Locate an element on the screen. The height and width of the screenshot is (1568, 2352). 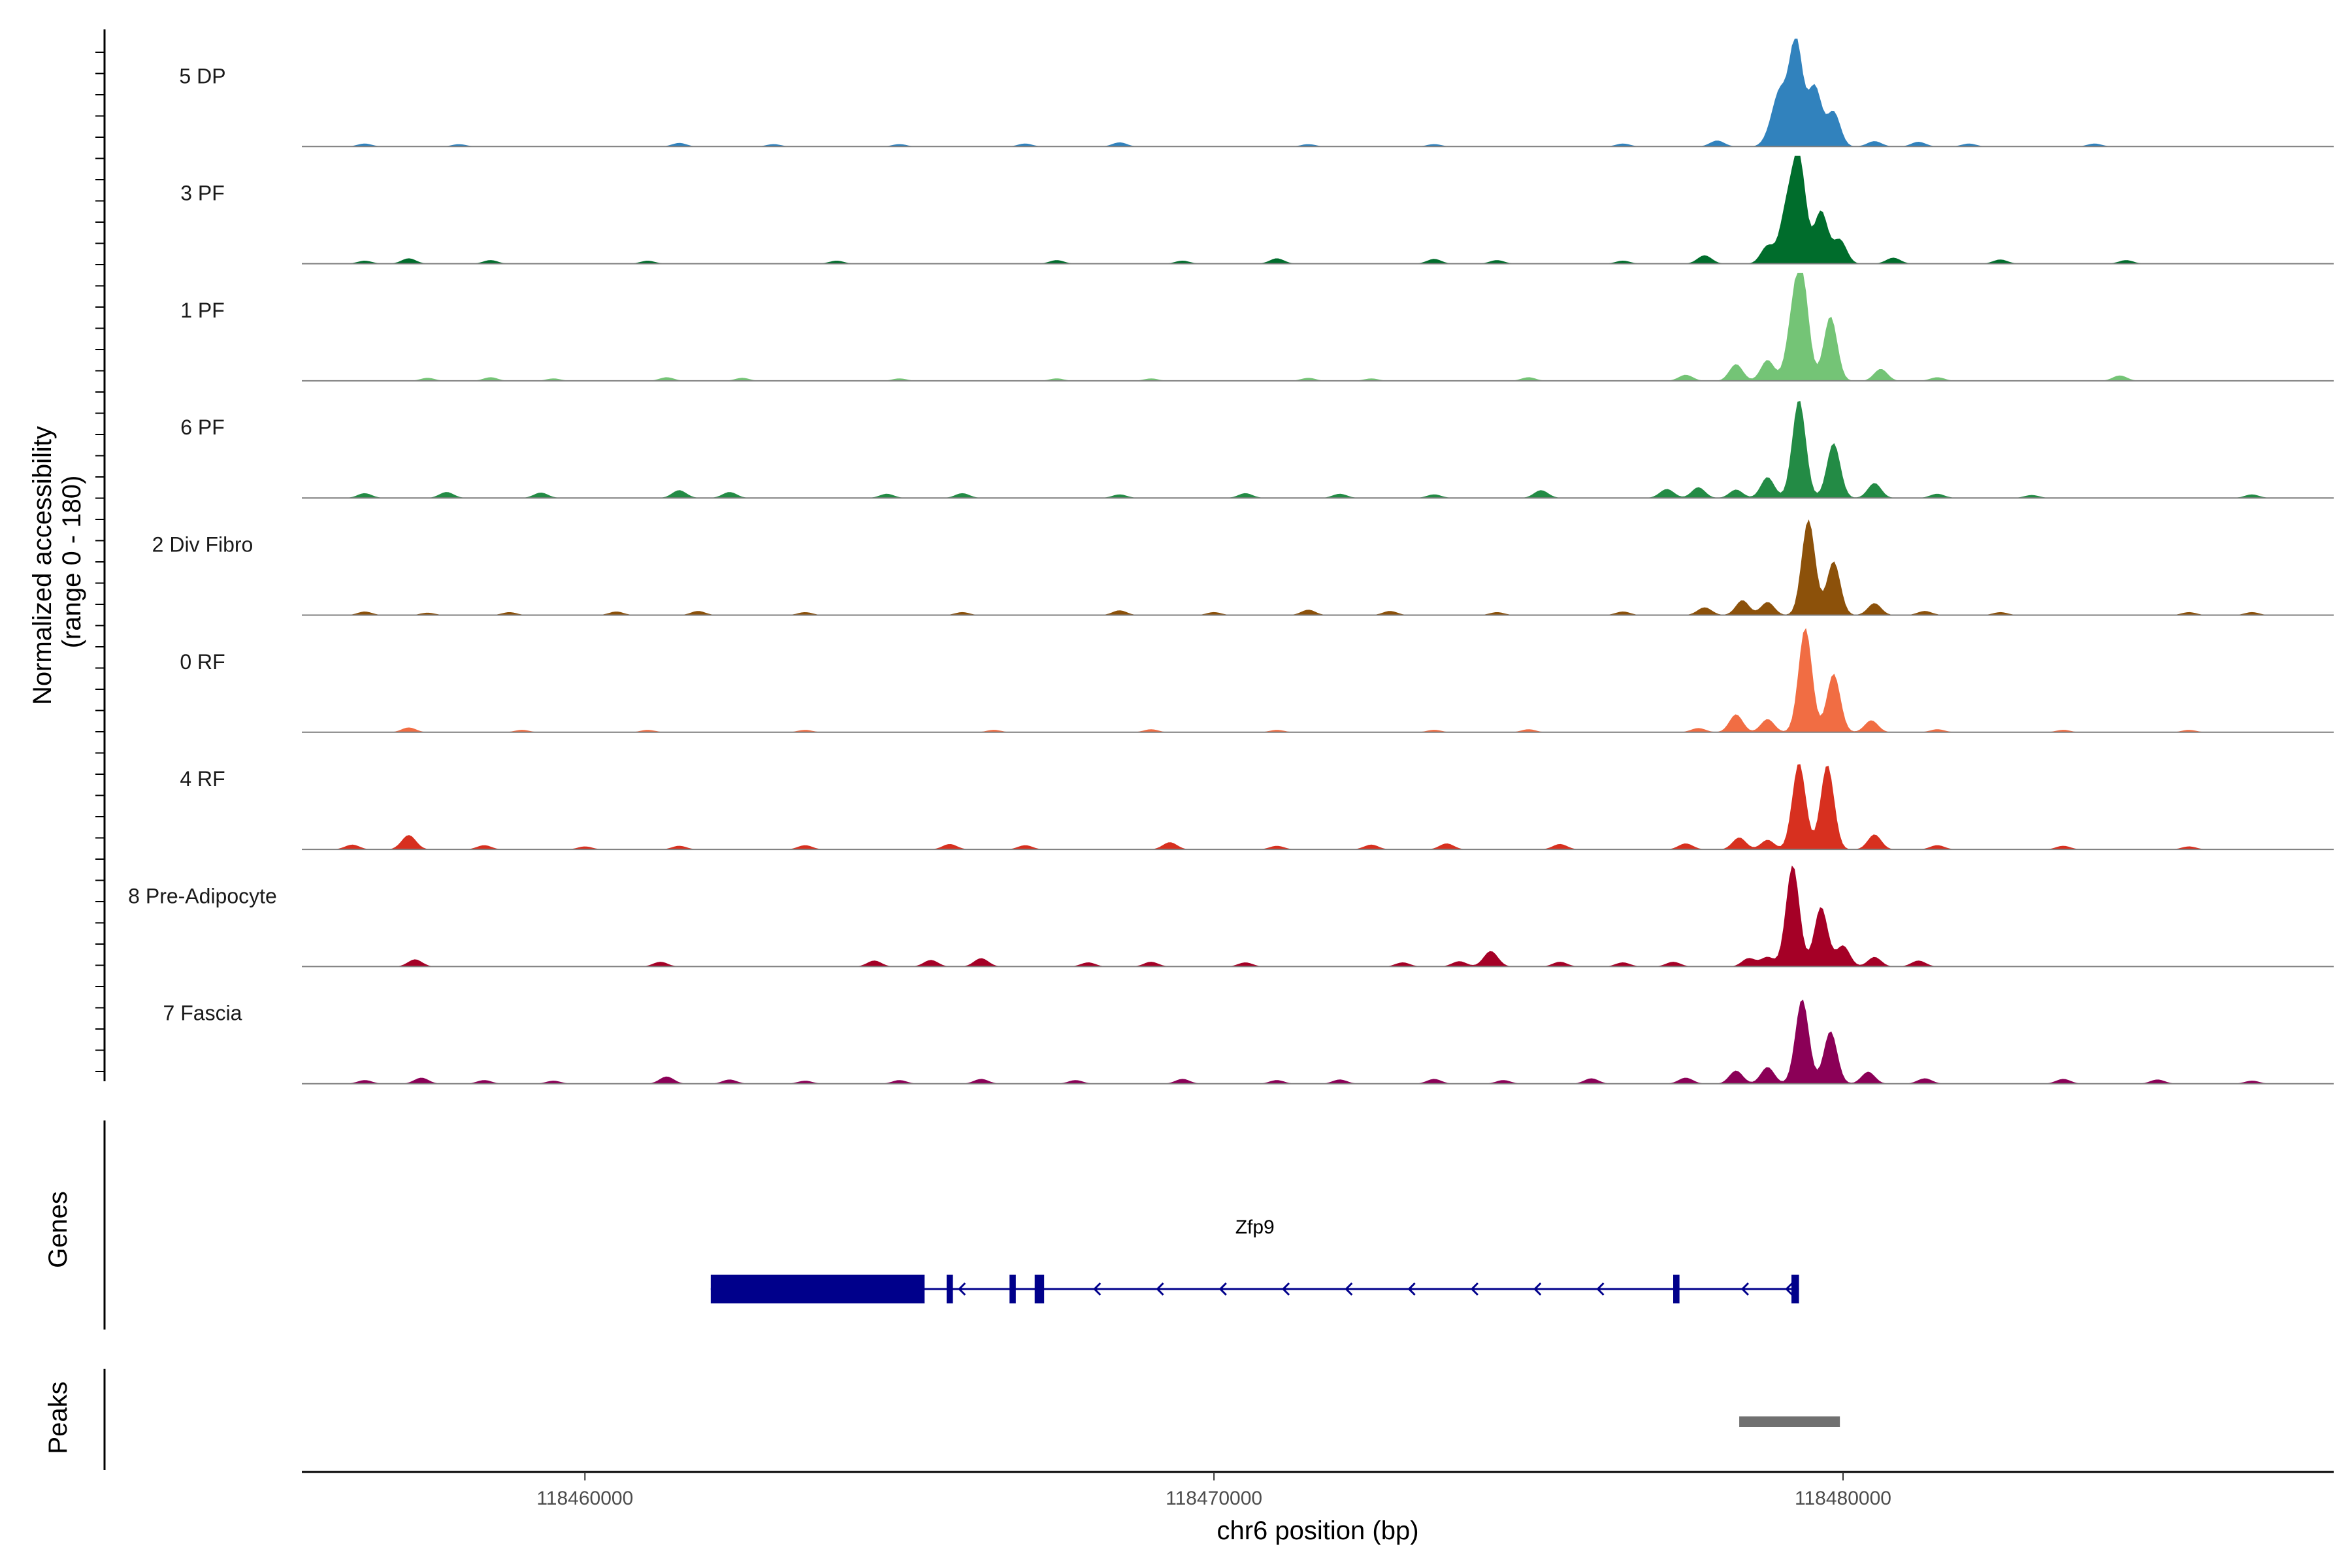
track-label: 8 Pre-Adipocyte is located at coordinates (202, 895).